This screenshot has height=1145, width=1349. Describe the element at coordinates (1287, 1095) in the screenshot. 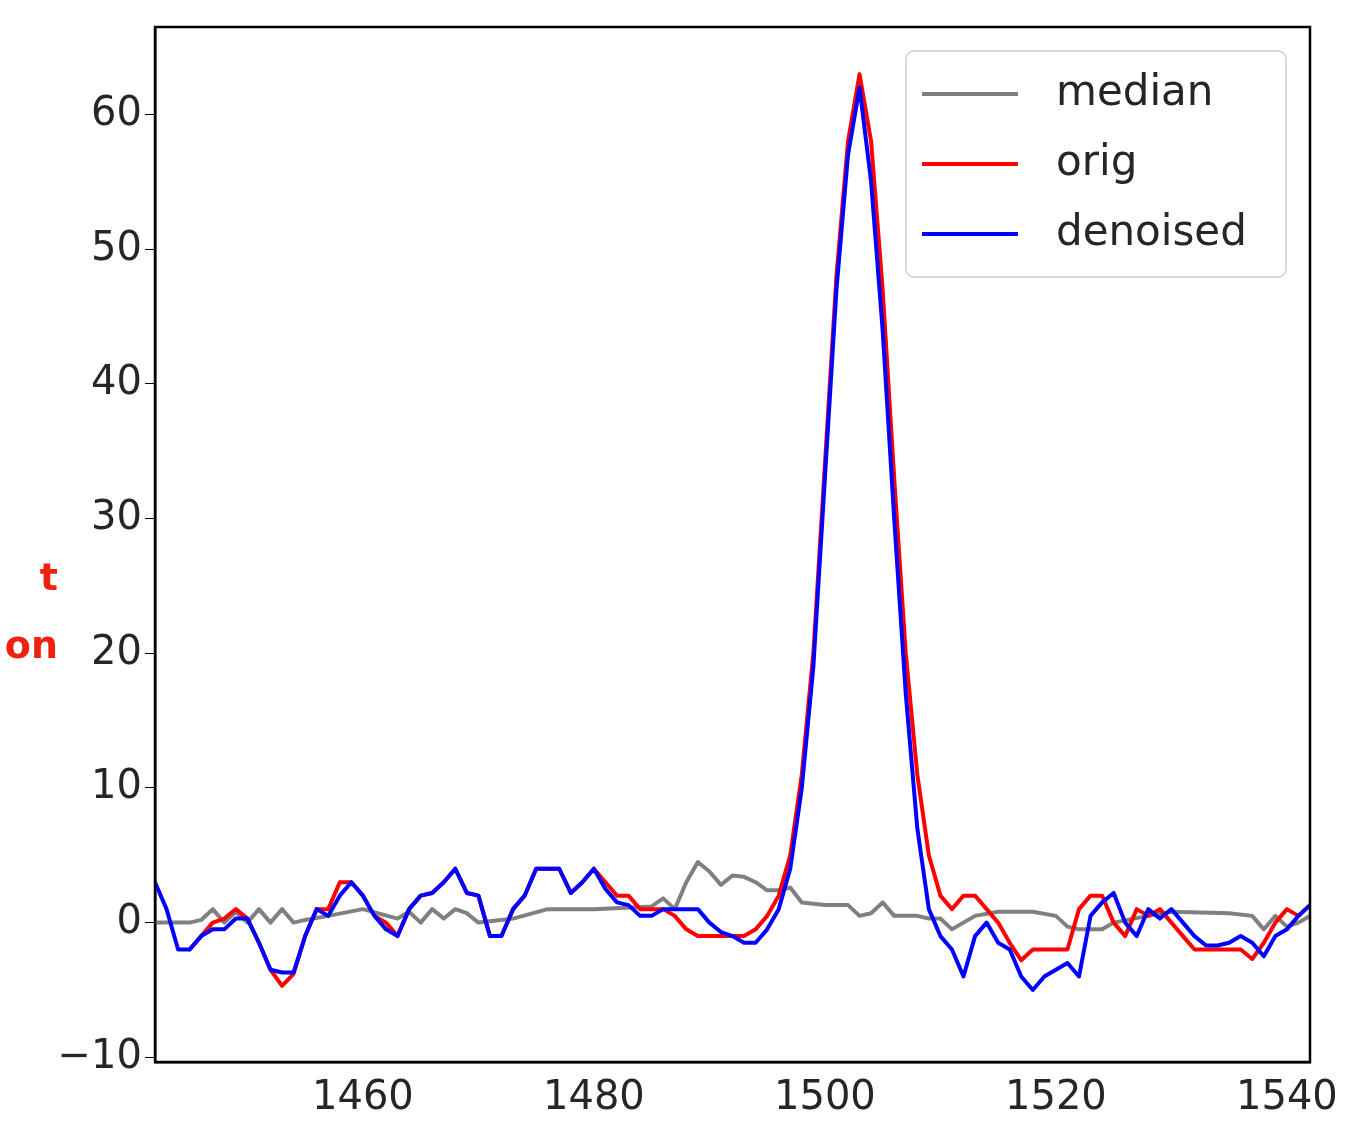

I see `x-tick-label: 1540` at that location.